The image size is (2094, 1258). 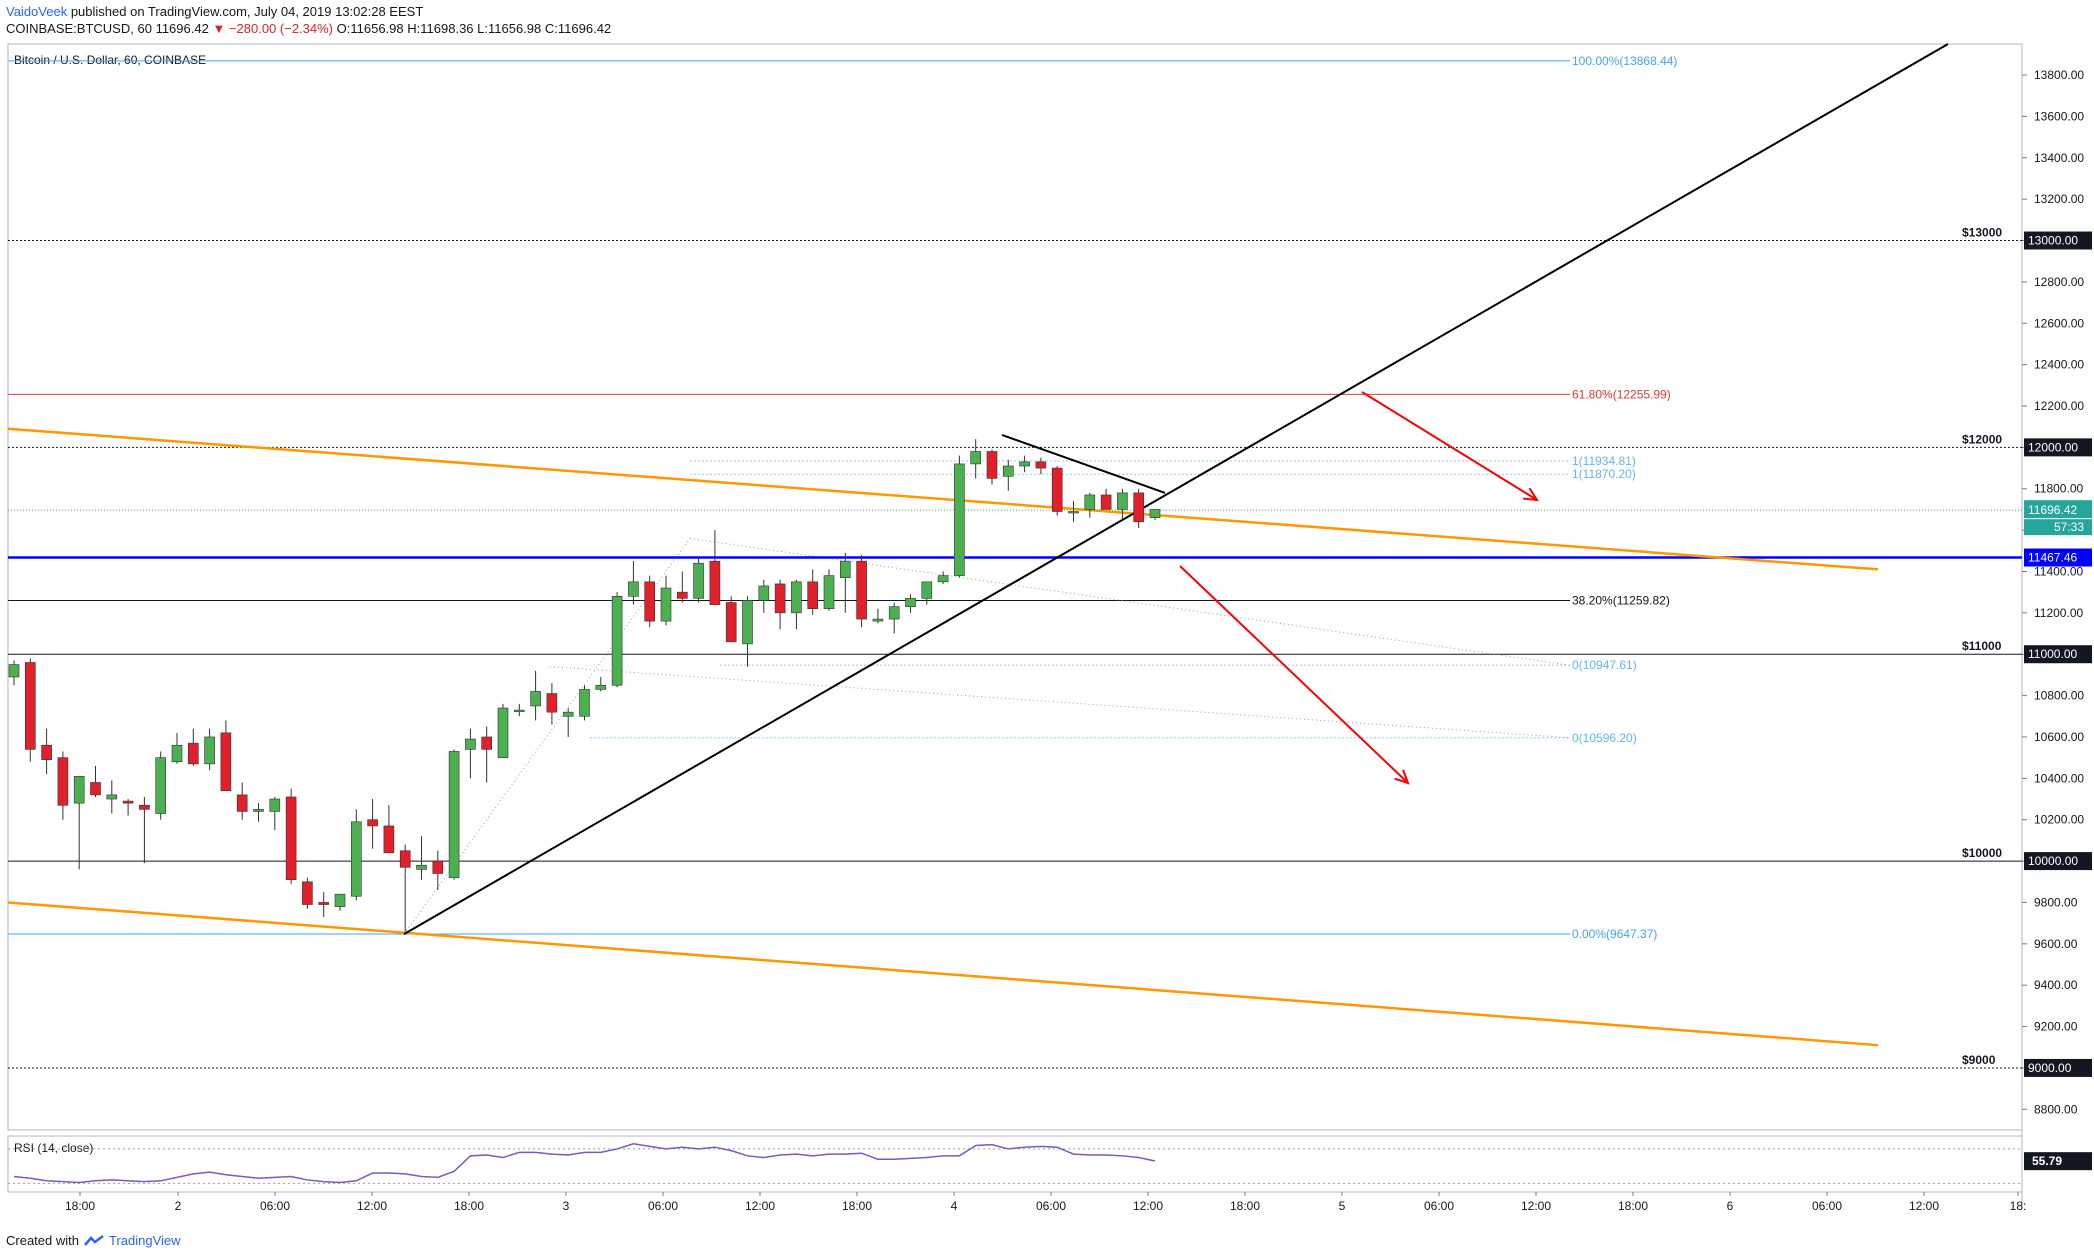 I want to click on projection-label: 0(10947.61), so click(x=1604, y=665).